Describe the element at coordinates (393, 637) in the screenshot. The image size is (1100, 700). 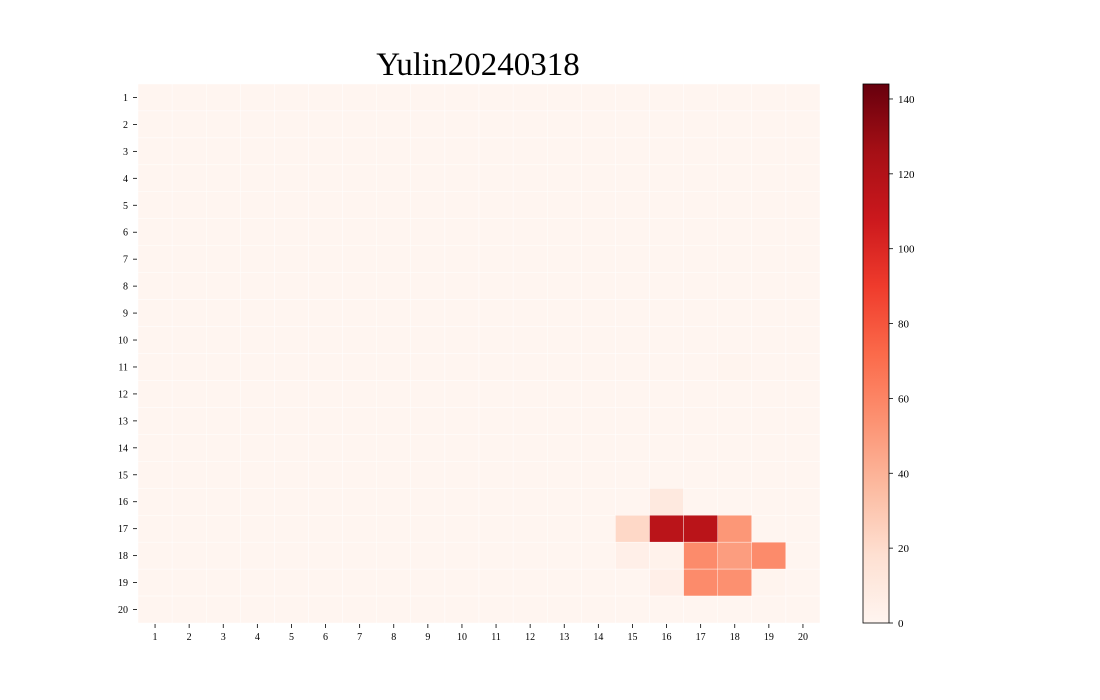
I see `x-tick-label: 8` at that location.